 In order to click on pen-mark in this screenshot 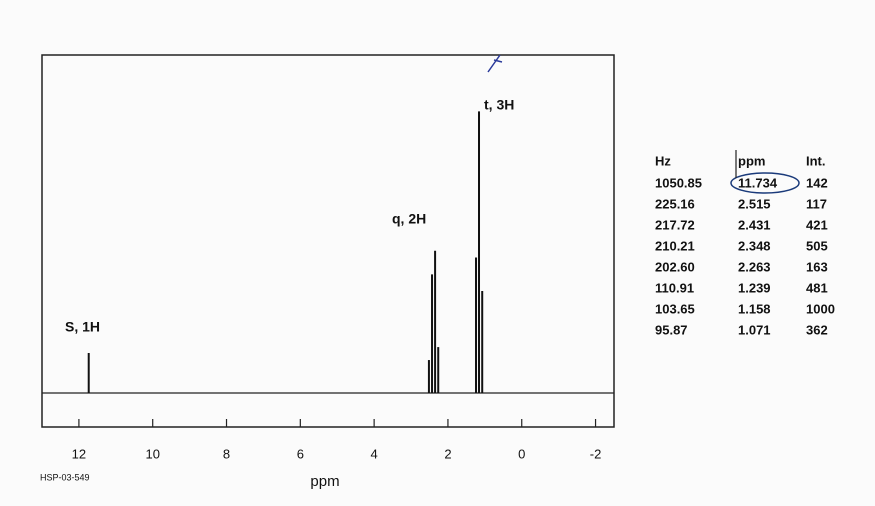, I will do `click(495, 63)`.